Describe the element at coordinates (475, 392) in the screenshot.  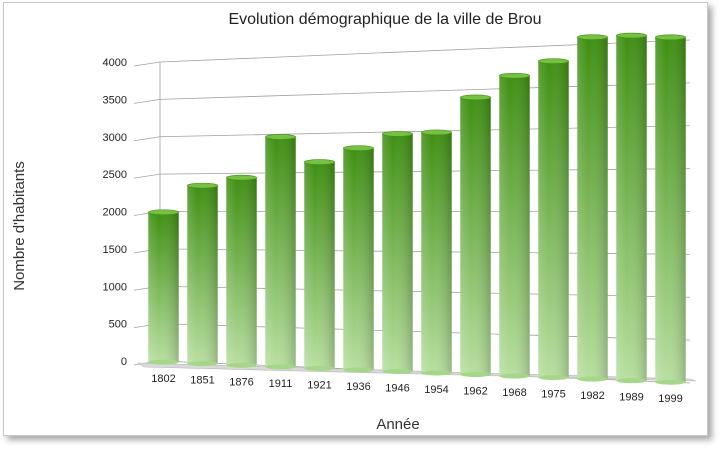
I see `x-tick-label: 1962` at that location.